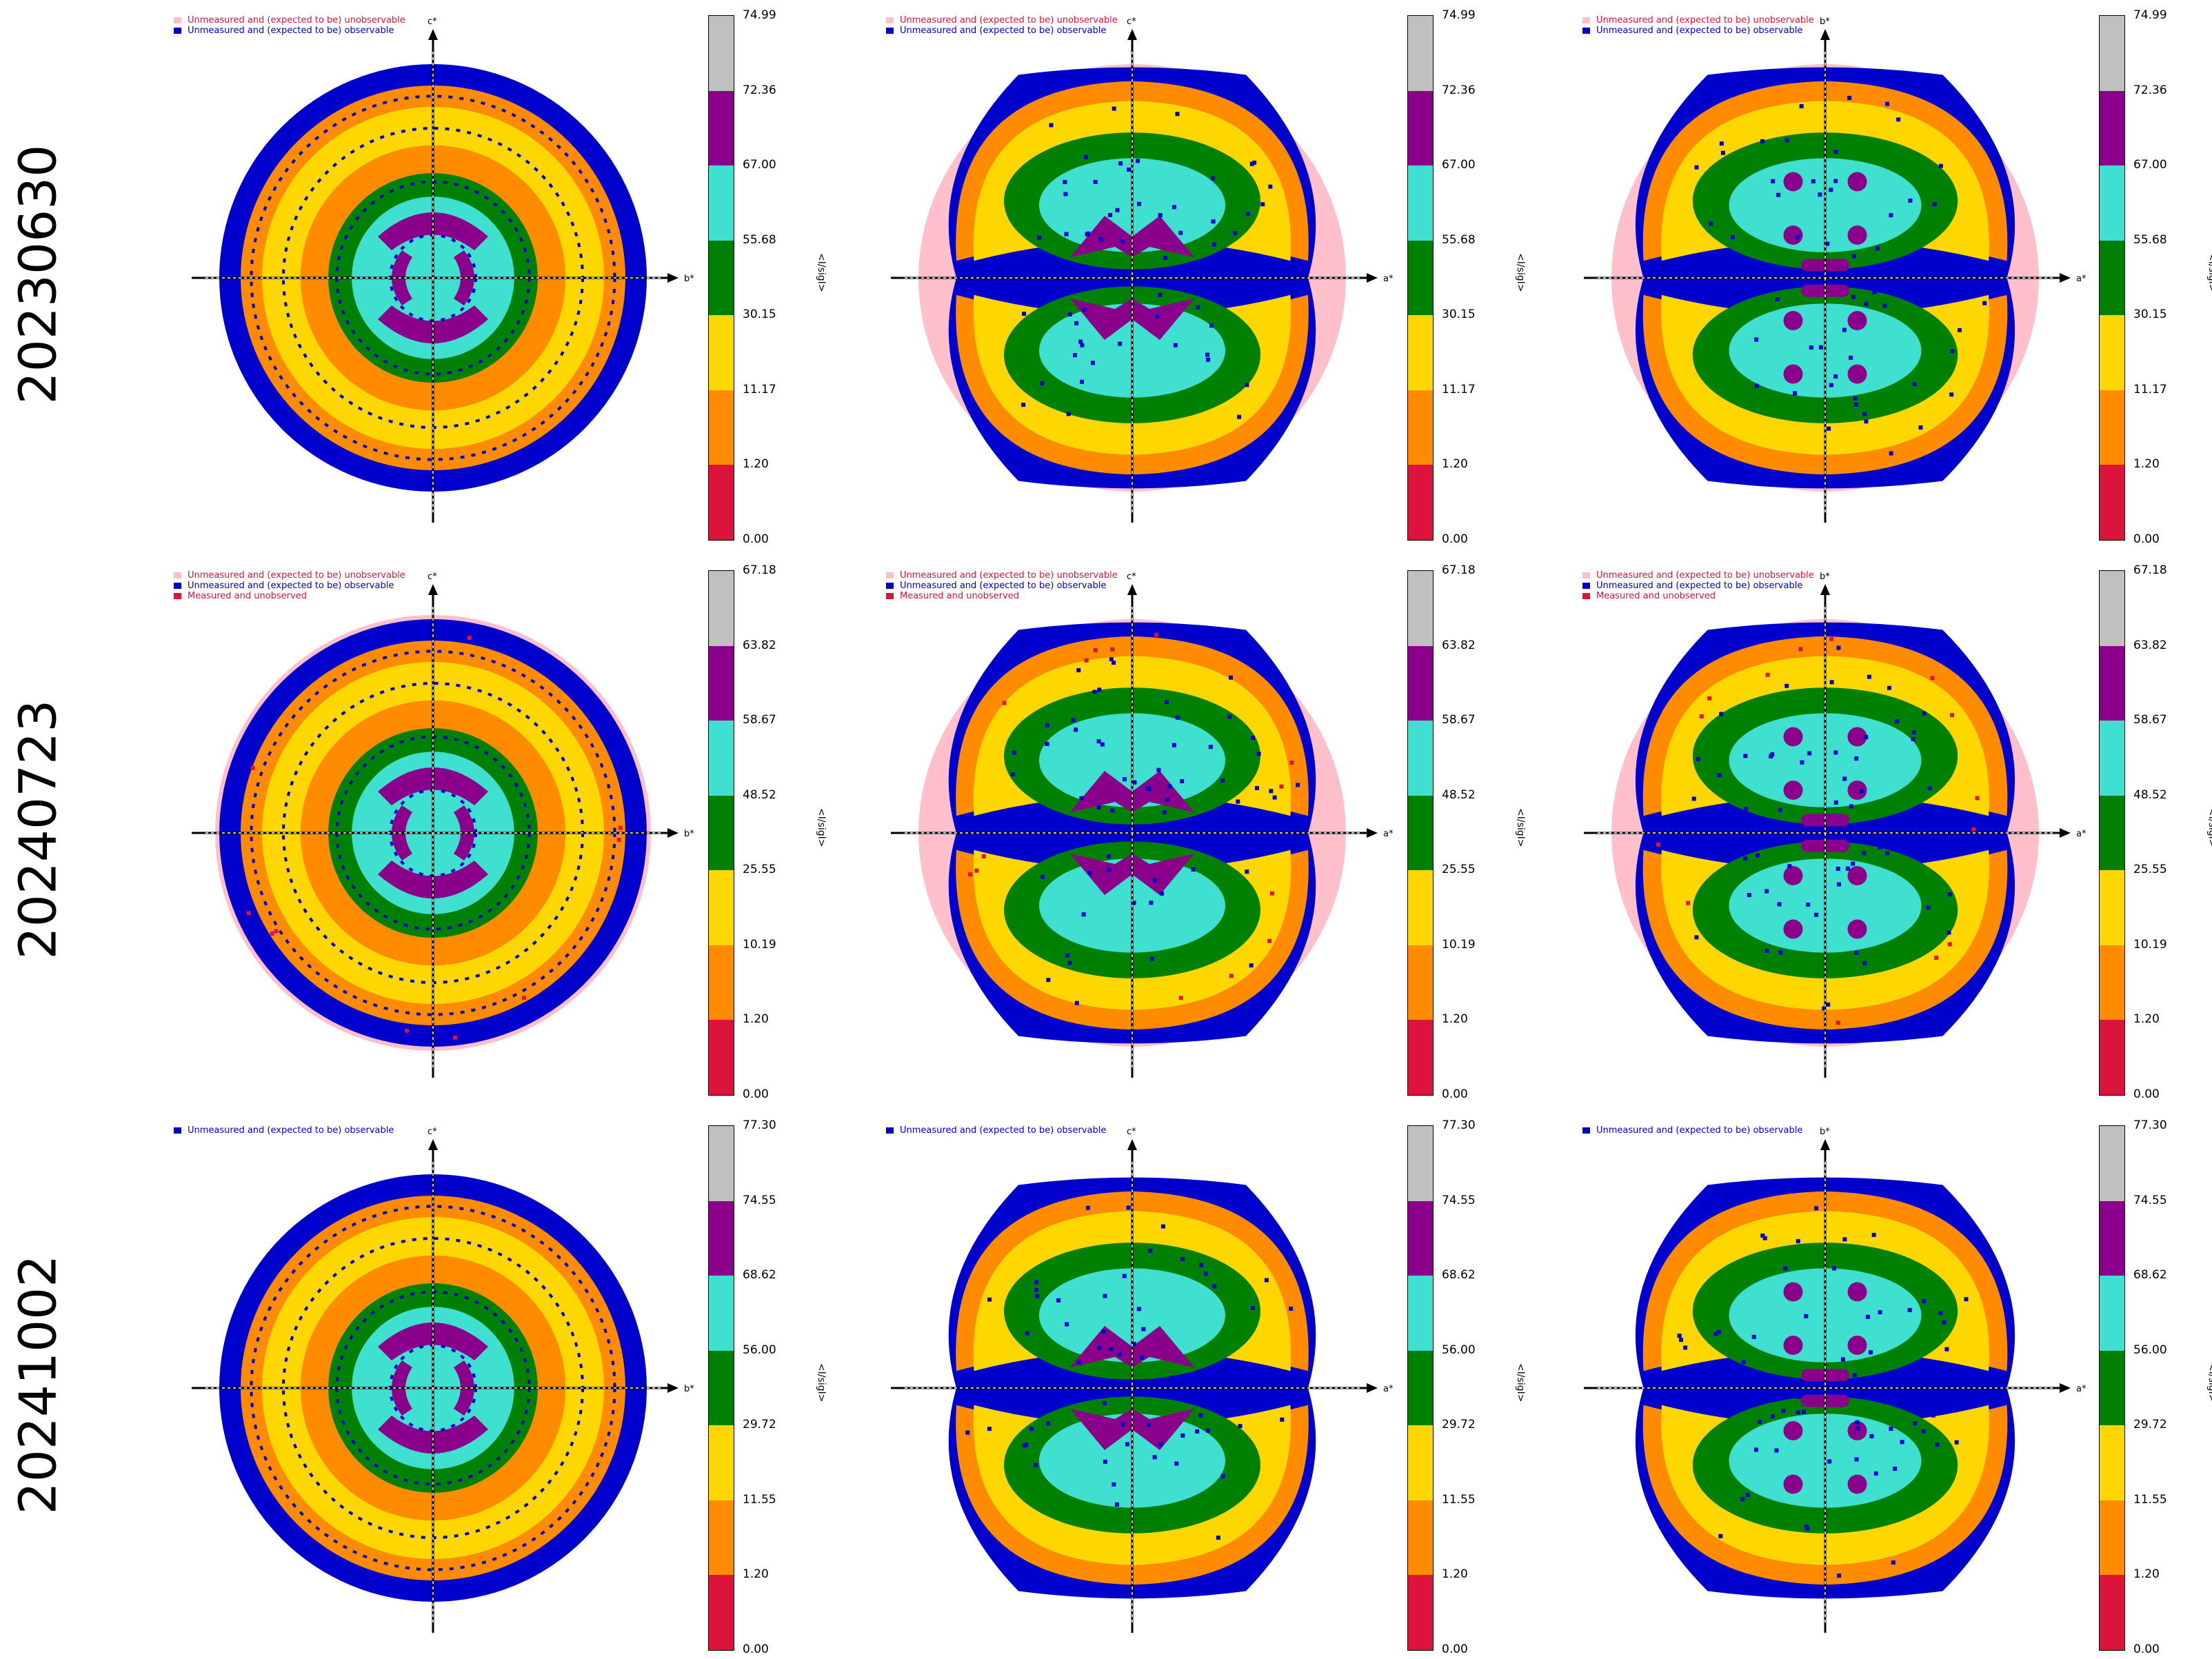 The image size is (2212, 1659). I want to click on colorbar-tick-label: 0.00, so click(756, 539).